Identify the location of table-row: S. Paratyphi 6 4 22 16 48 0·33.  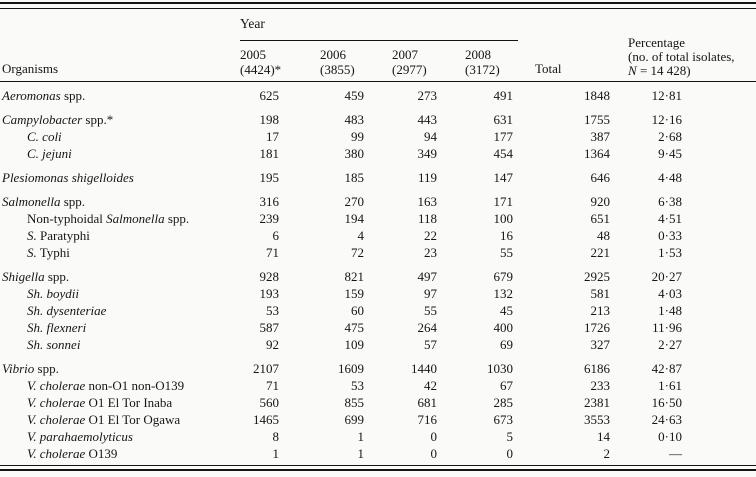
(378, 235).